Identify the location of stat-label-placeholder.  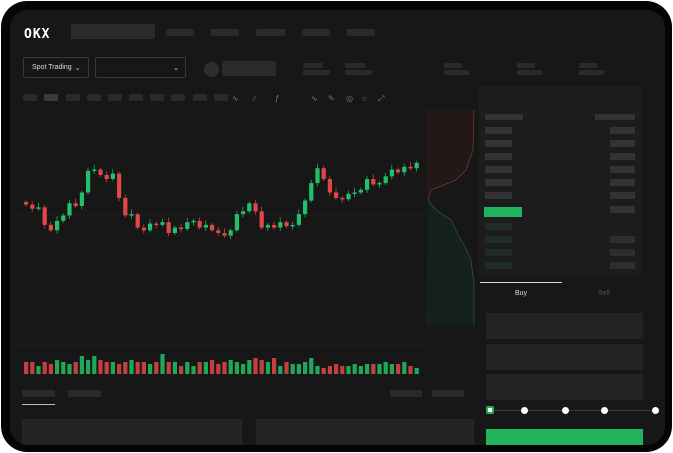
(453, 65).